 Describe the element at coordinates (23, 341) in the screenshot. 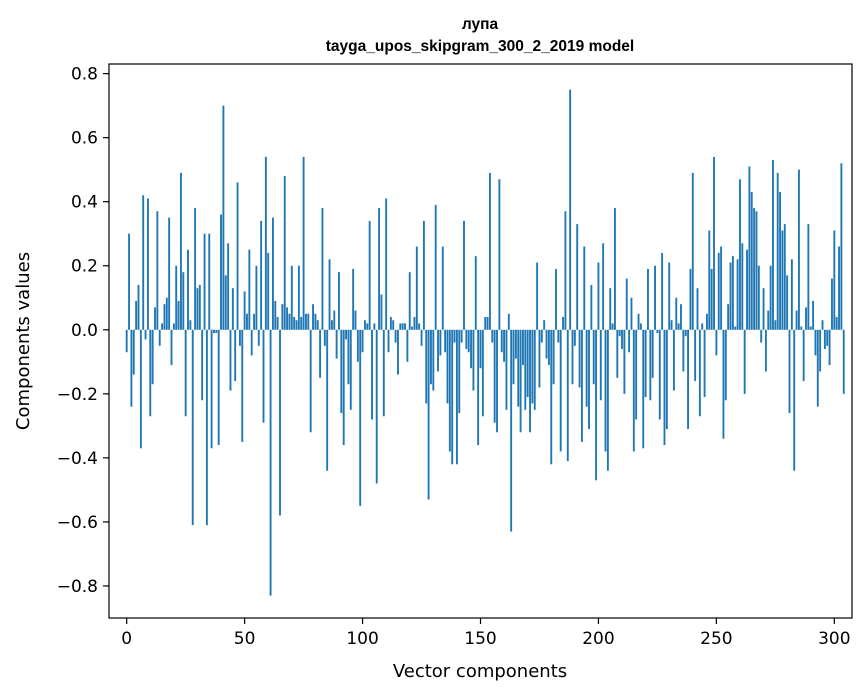

I see `y-axis-label: Components values` at that location.